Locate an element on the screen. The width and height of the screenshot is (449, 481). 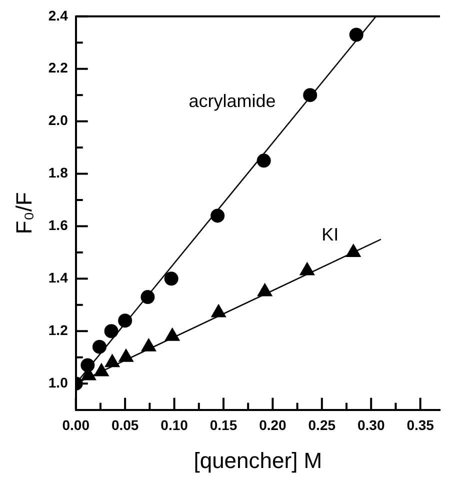
y-tick-label: 1.0 is located at coordinates (58, 382).